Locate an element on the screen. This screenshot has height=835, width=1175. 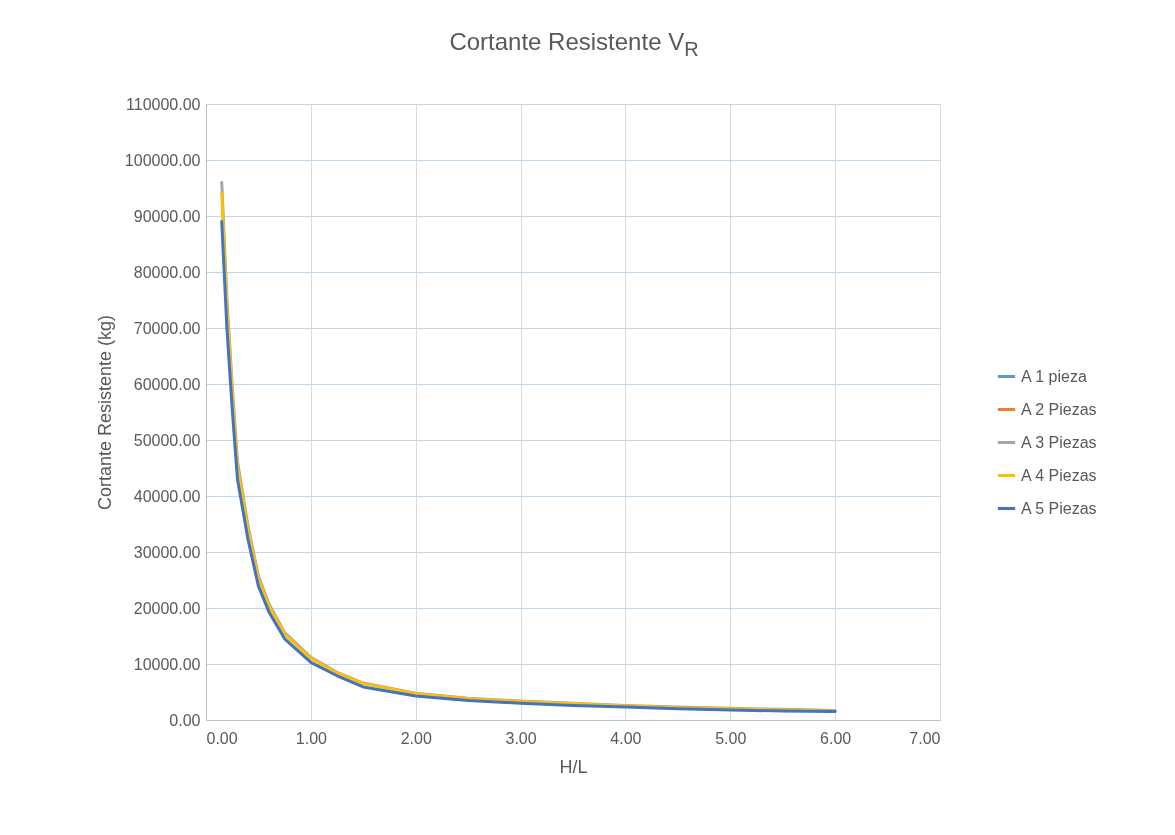
x-tick-label: 2.00 is located at coordinates (416, 738).